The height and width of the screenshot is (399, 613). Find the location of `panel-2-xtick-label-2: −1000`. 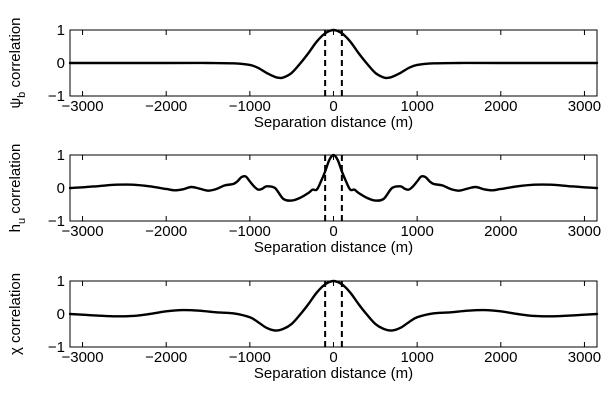

panel-2-xtick-label-2: −1000 is located at coordinates (250, 231).